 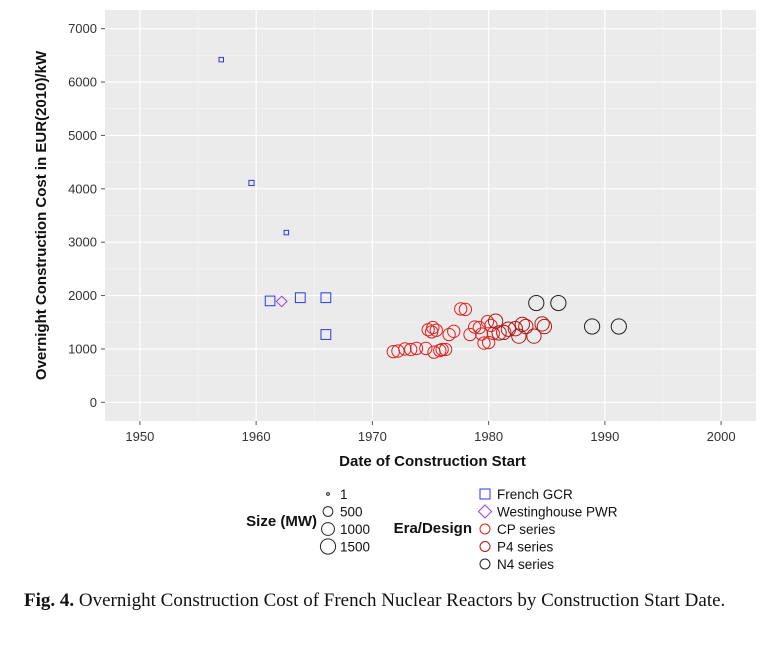 I want to click on era-legend-label: French GCR, so click(x=535, y=494).